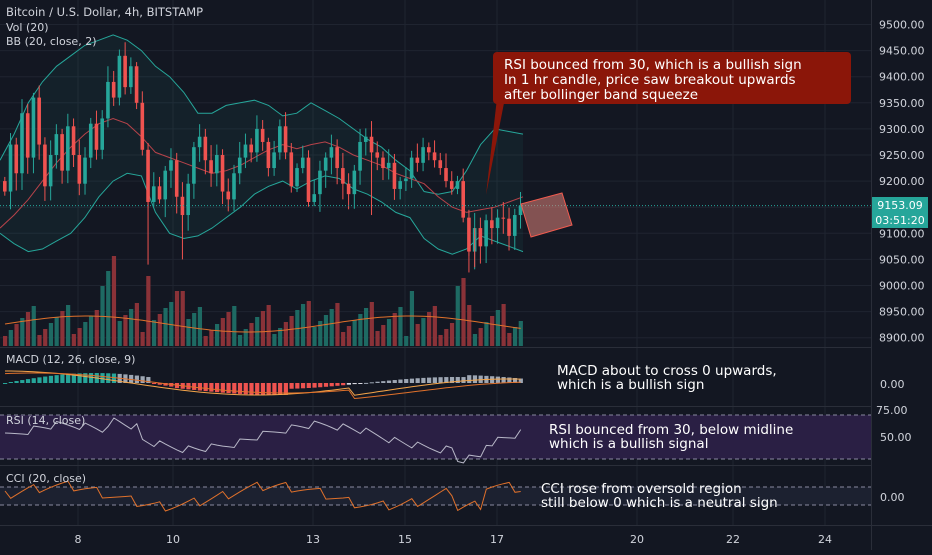 The height and width of the screenshot is (555, 932). I want to click on projection-box, so click(546, 215).